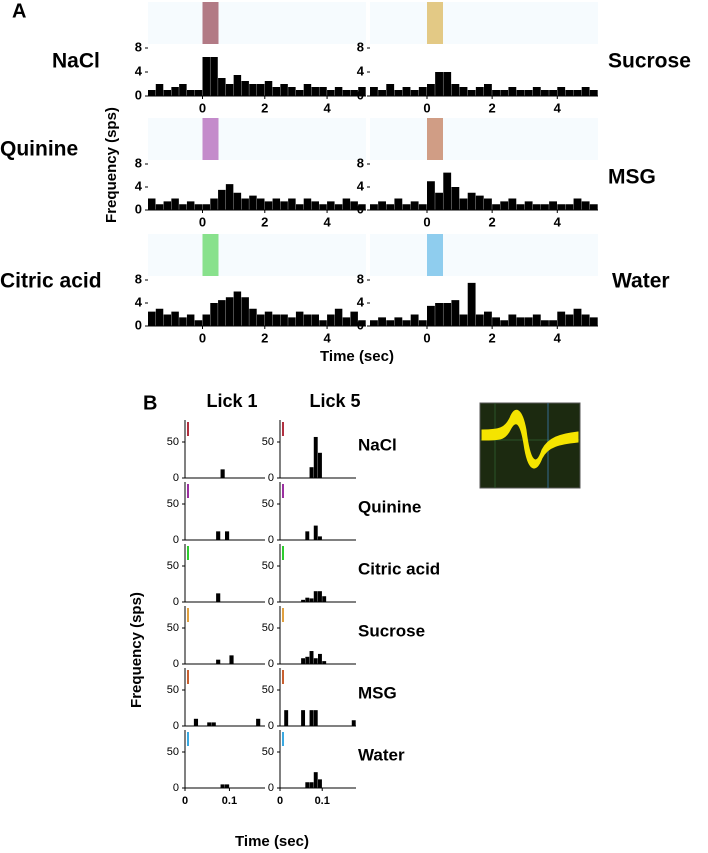  What do you see at coordinates (492, 107) in the screenshot?
I see `x-tick-label: 2` at bounding box center [492, 107].